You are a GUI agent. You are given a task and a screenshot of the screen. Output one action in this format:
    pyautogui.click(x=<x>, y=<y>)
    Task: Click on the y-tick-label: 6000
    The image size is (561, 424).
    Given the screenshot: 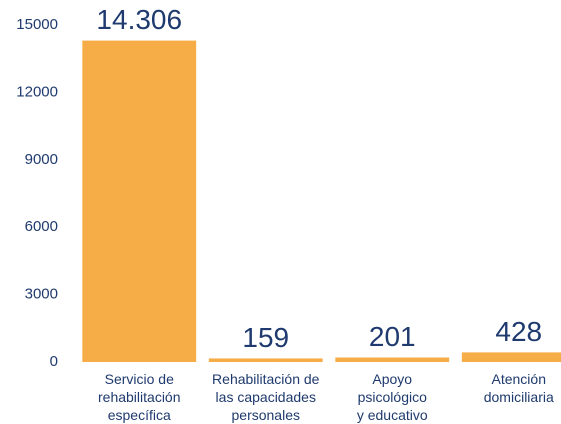 What is the action you would take?
    pyautogui.click(x=41, y=226)
    